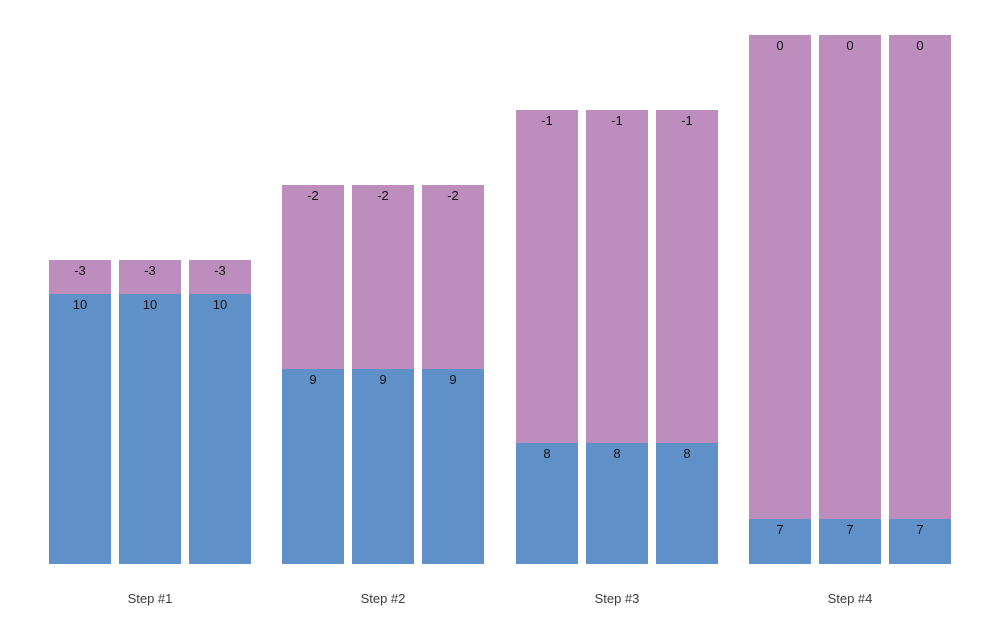 This screenshot has height=618, width=1000. Describe the element at coordinates (850, 598) in the screenshot. I see `x-axis-category-label: Step #4` at that location.